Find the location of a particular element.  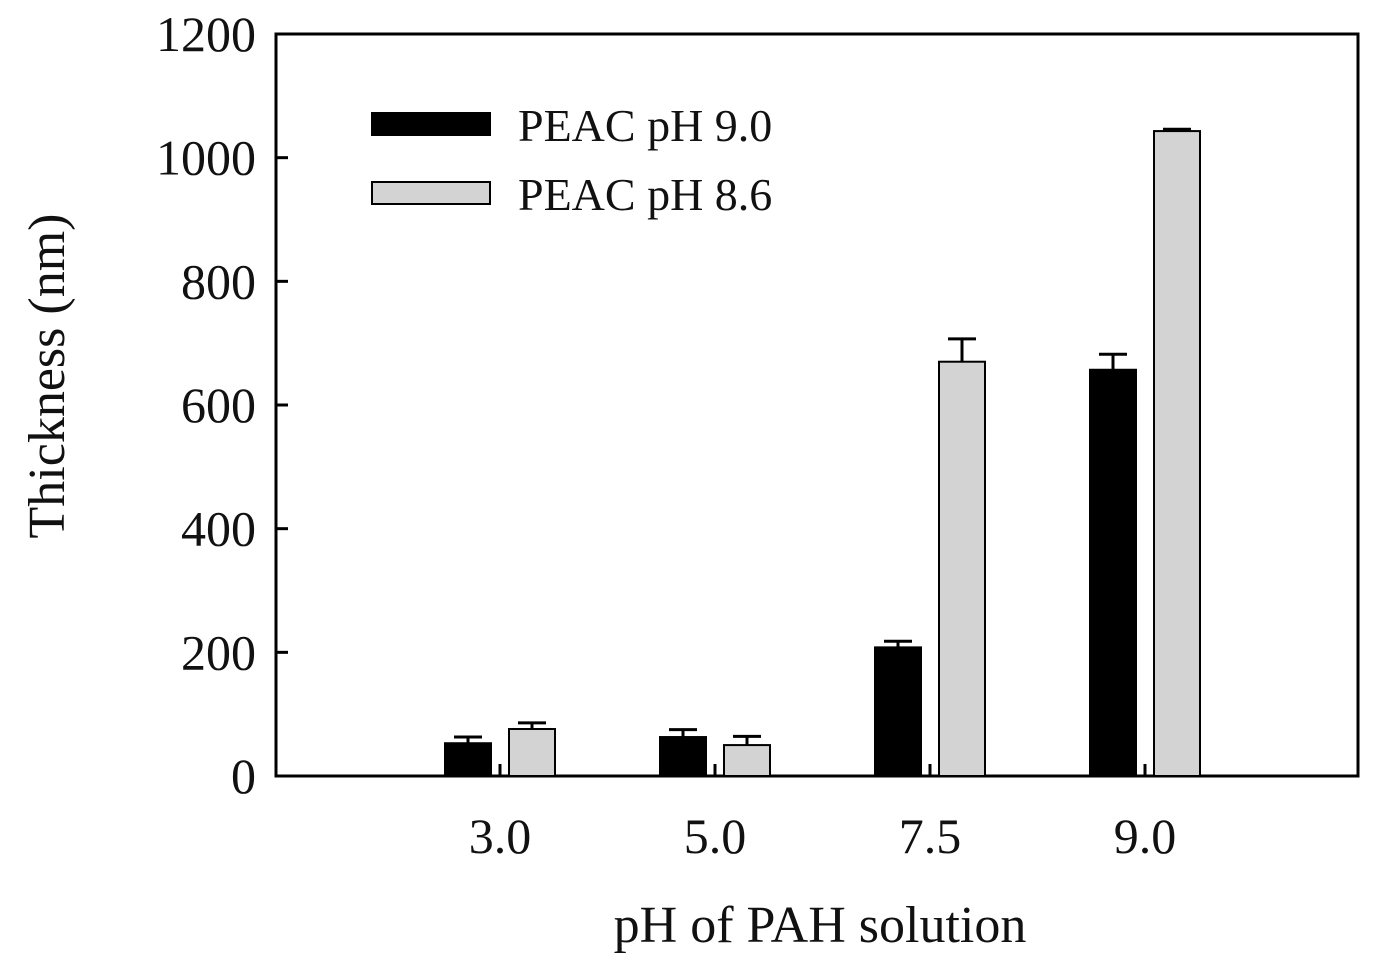

bar-series2-3.0 is located at coordinates (532, 752).